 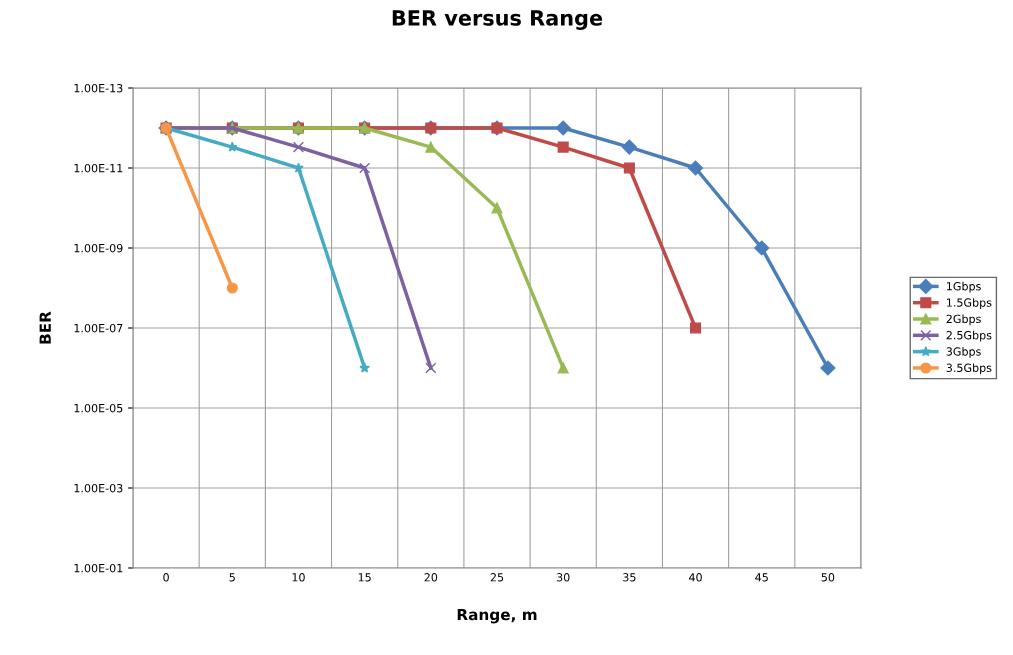 What do you see at coordinates (969, 369) in the screenshot?
I see `legend-label: 3.5Gbps` at bounding box center [969, 369].